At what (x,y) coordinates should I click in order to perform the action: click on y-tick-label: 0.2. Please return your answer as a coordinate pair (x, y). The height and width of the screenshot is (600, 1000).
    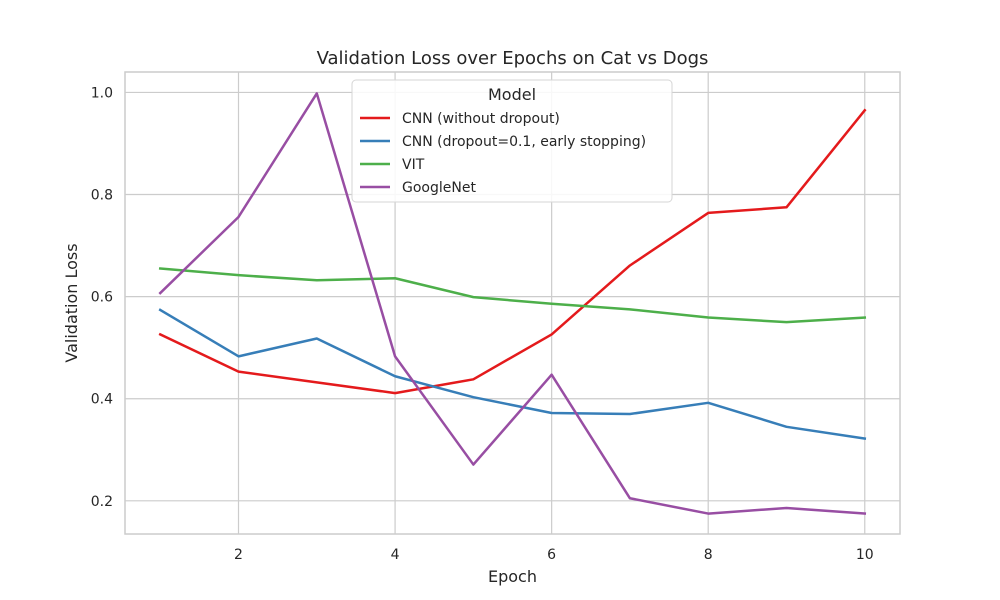
    Looking at the image, I should click on (102, 502).